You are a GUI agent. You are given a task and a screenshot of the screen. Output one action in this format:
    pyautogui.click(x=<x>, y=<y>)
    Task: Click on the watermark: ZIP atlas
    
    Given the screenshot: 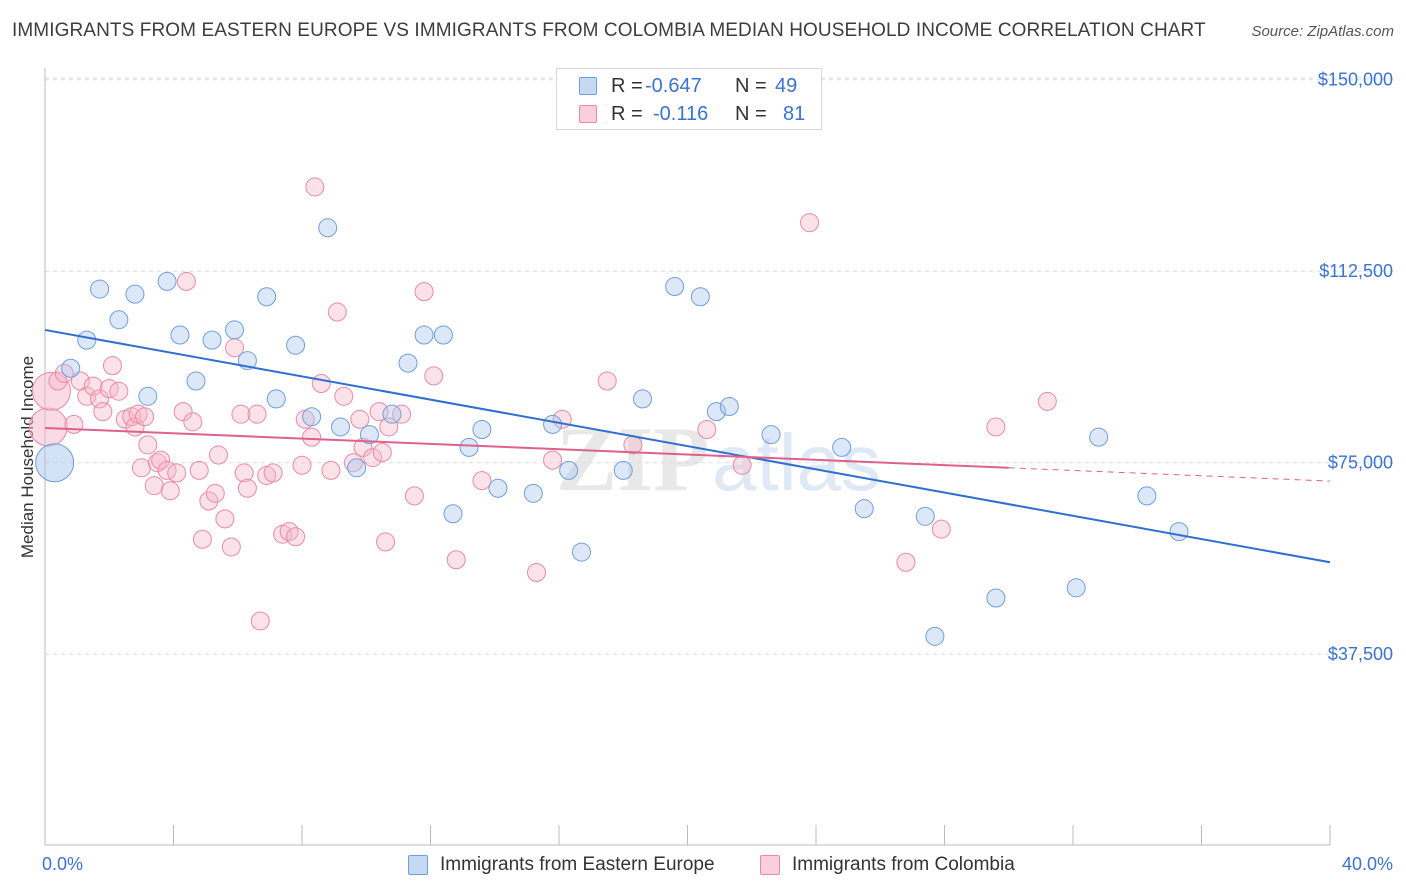 What is the action you would take?
    pyautogui.click(x=718, y=459)
    